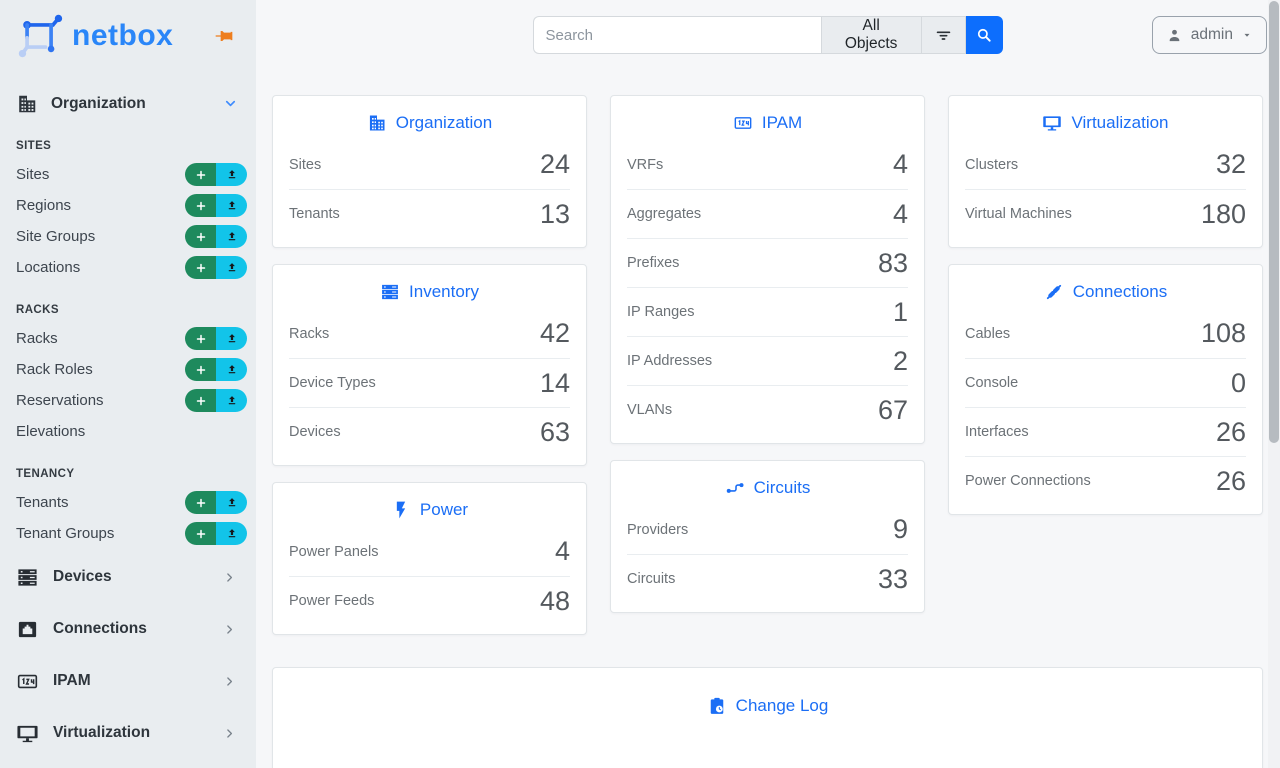  What do you see at coordinates (128, 431) in the screenshot?
I see `sidebar-item-elevations: Elevations` at bounding box center [128, 431].